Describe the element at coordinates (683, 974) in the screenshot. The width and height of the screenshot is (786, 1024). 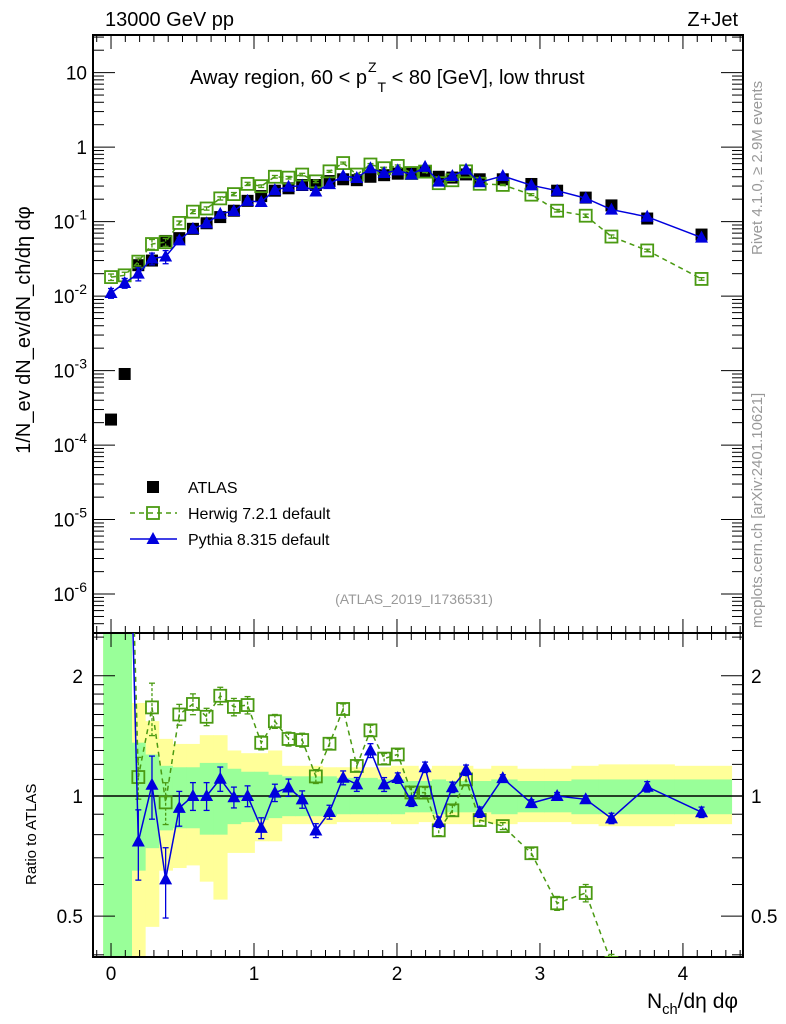
I see `x-tick-label: 4` at that location.